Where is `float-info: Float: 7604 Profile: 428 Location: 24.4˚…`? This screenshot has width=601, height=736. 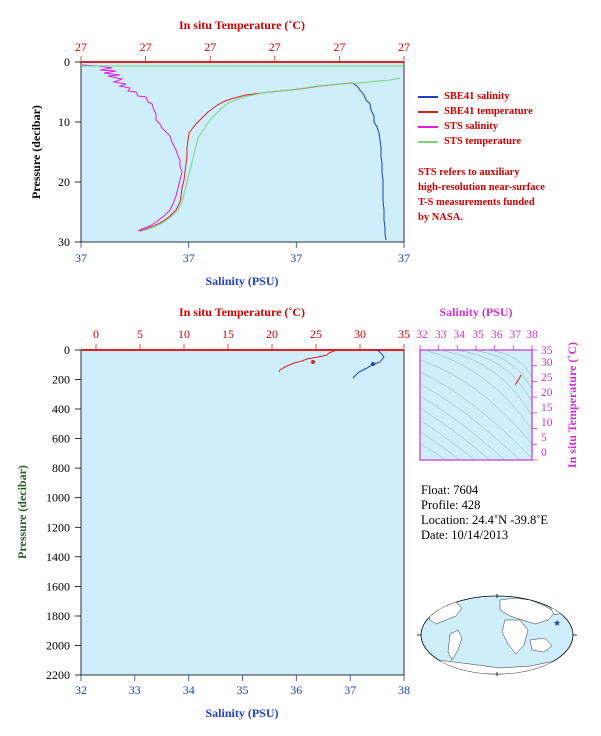
float-info: Float: 7604 Profile: 428 Location: 24.4˚… is located at coordinates (484, 513).